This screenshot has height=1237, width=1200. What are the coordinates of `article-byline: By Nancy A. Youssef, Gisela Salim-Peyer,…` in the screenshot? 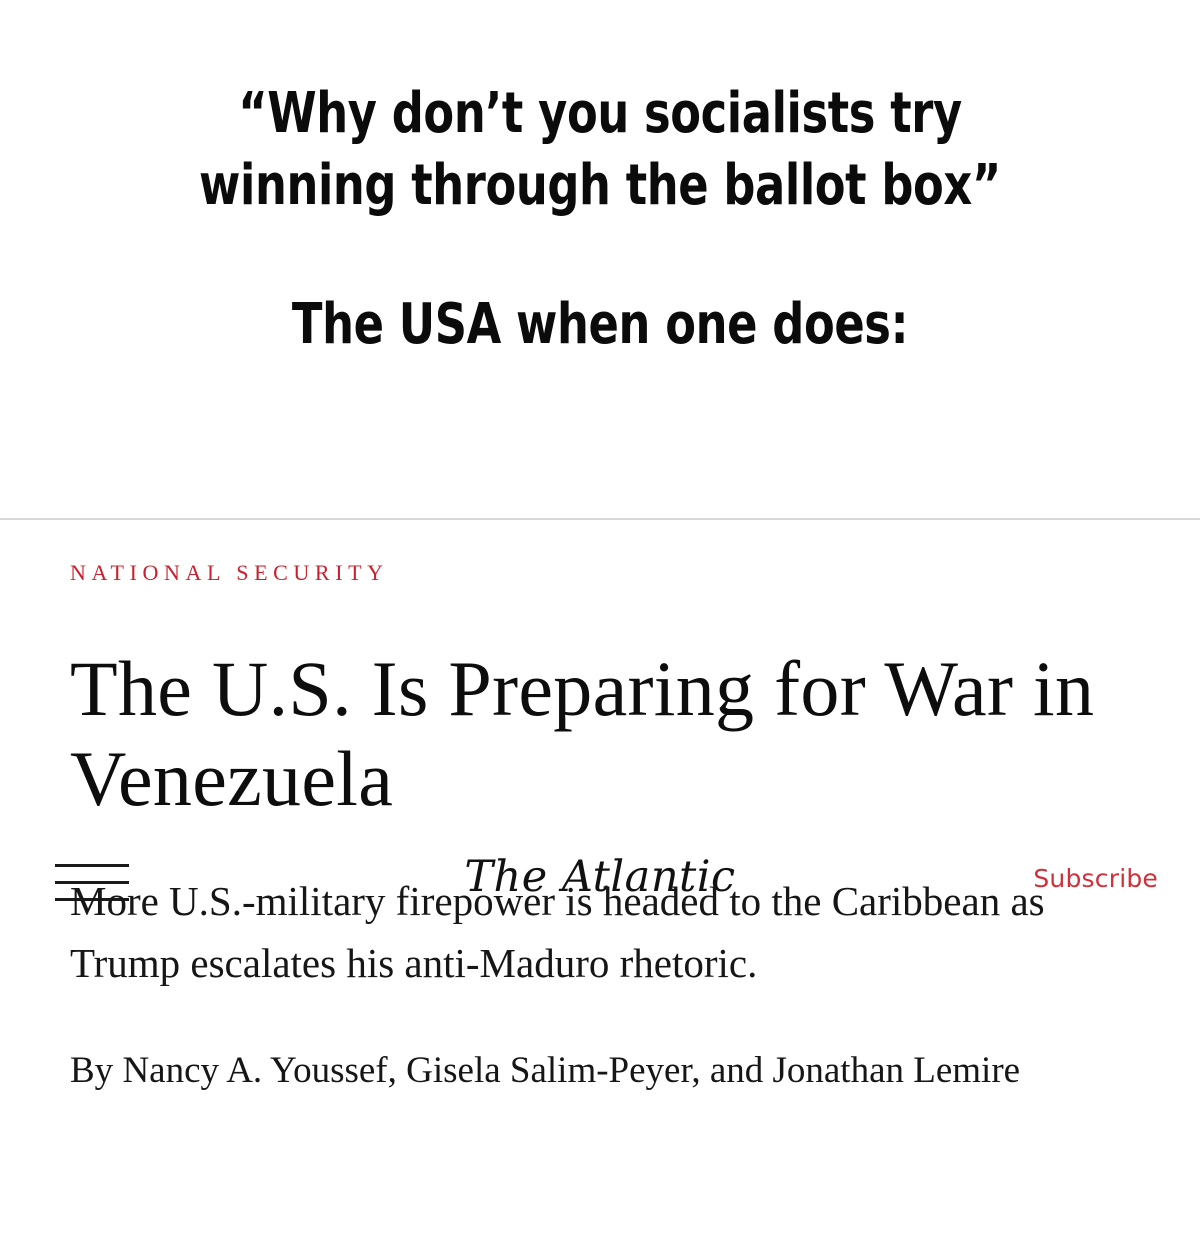 It's located at (570, 1070).